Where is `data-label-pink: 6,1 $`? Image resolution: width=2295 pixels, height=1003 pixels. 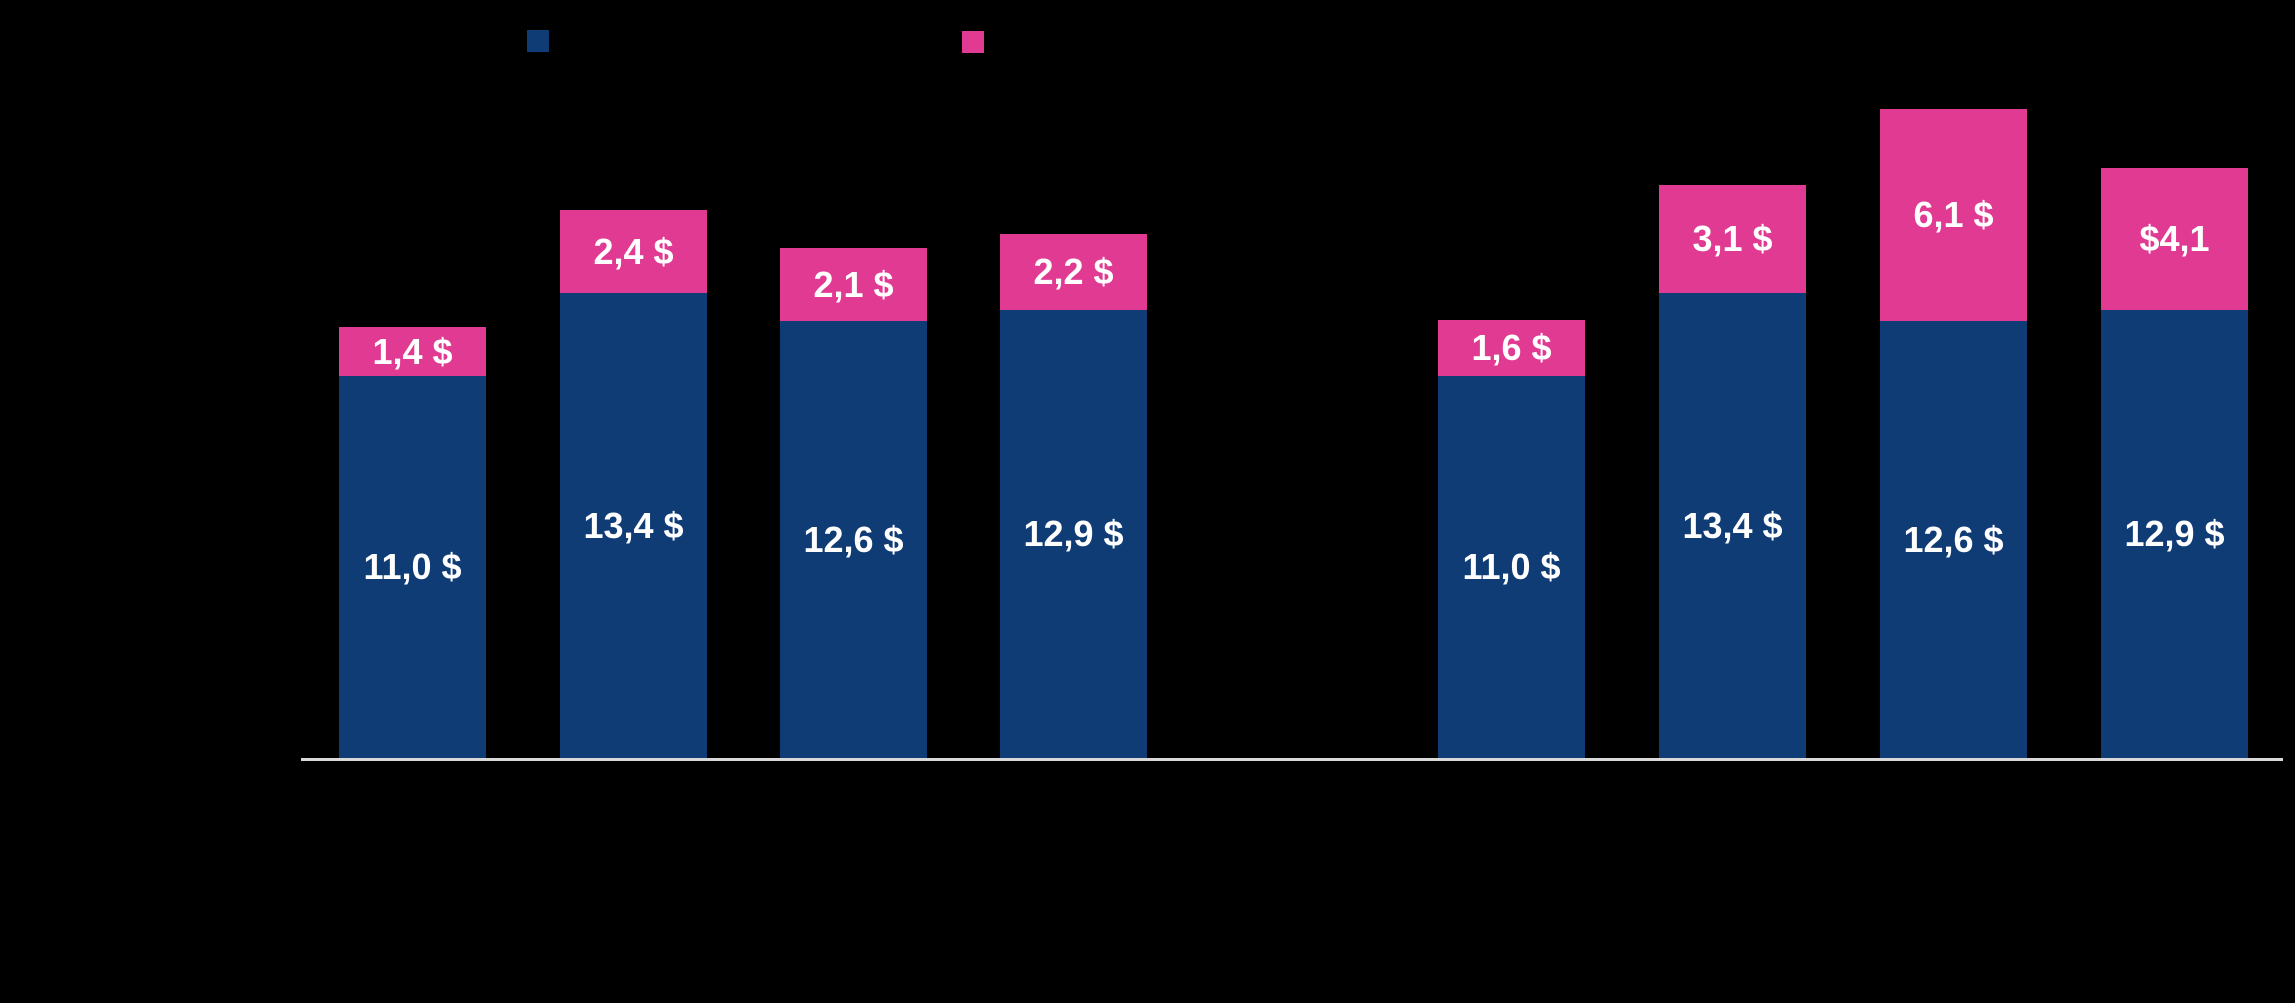 data-label-pink: 6,1 $ is located at coordinates (1953, 214).